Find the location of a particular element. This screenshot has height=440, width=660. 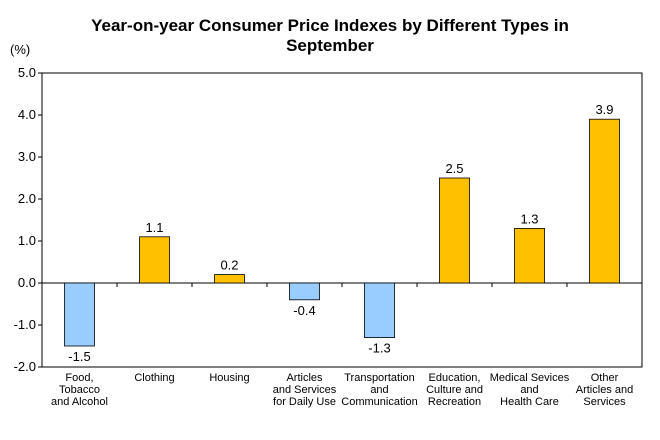

y-tick-label: -1.0 is located at coordinates (25, 324).